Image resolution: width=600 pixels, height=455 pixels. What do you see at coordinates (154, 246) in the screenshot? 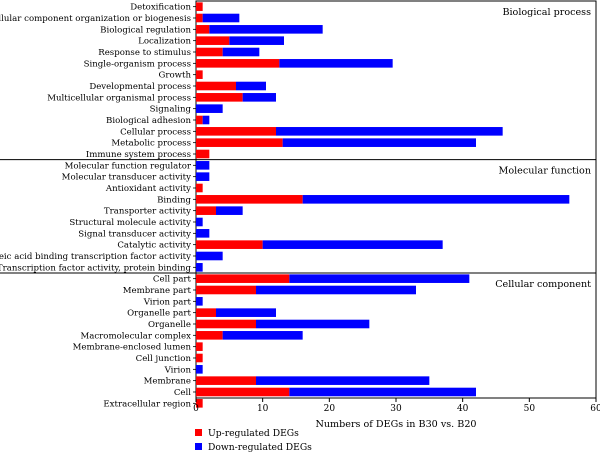
I see `category-label: Catalytic activity` at bounding box center [154, 246].